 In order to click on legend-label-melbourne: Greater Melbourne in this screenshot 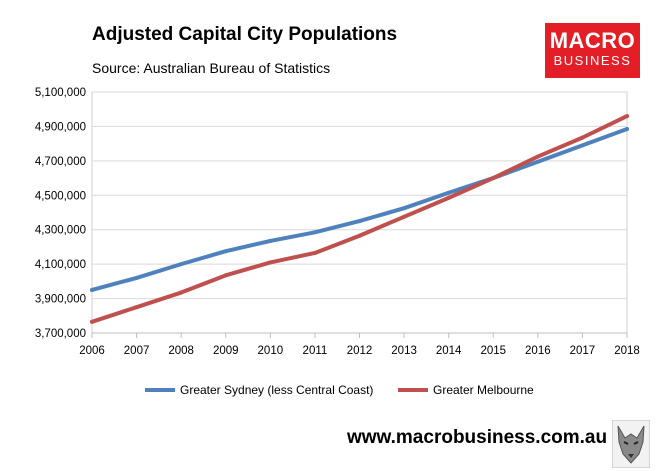, I will do `click(483, 390)`.